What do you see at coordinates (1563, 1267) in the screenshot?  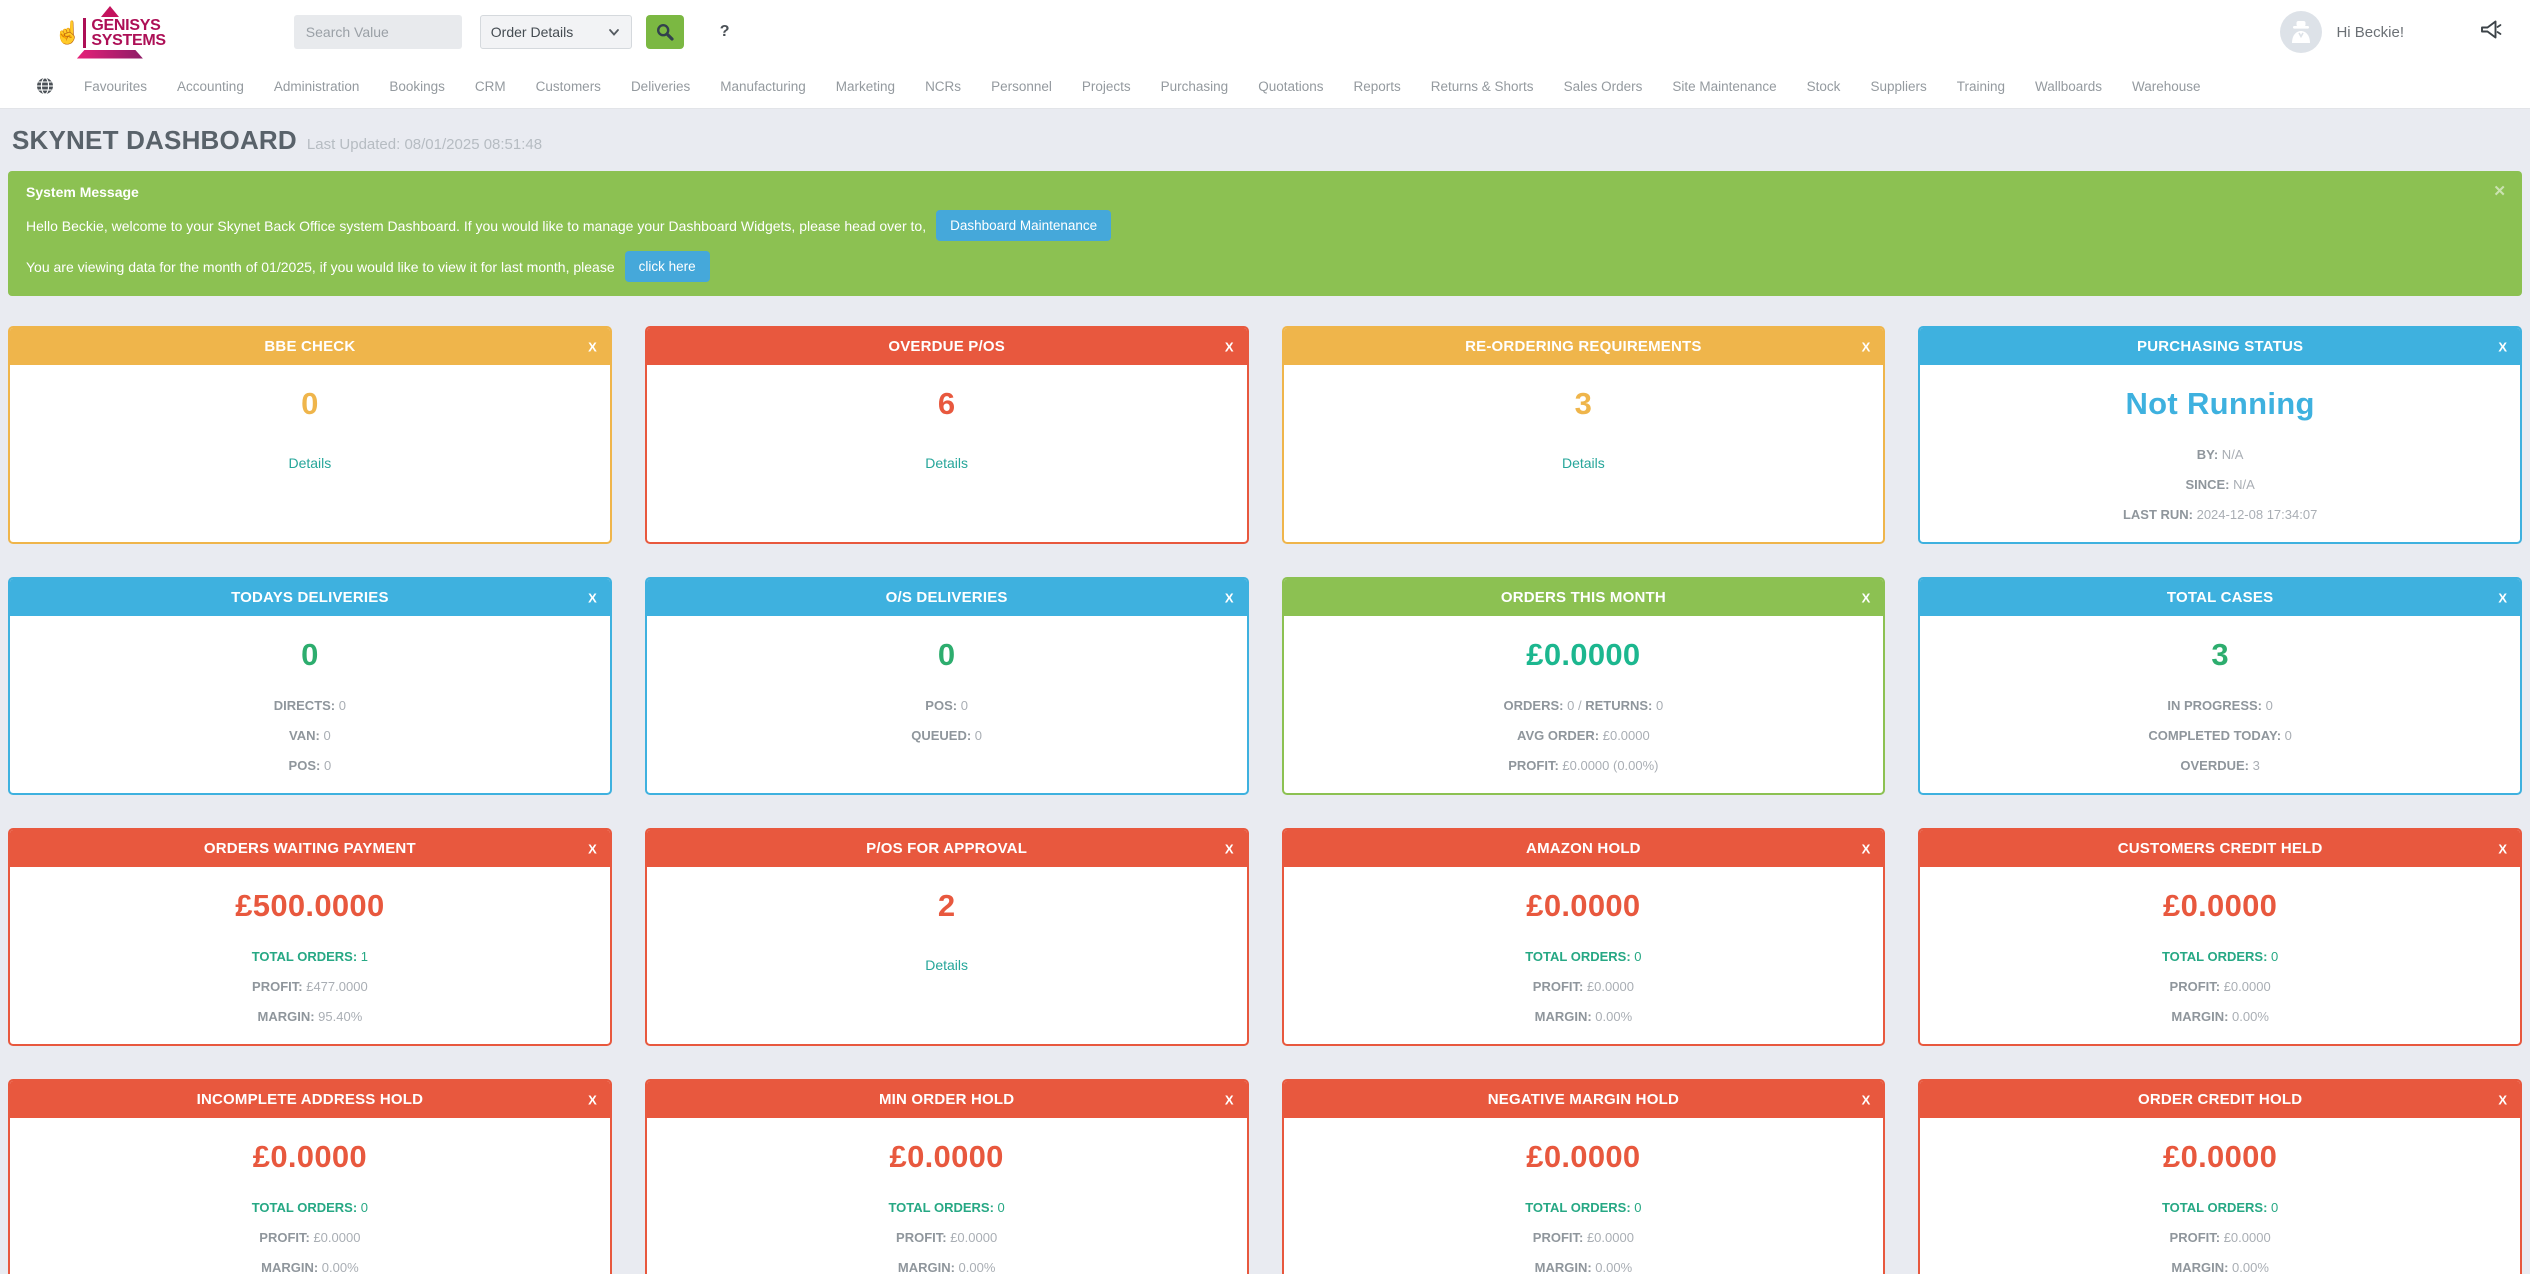 I see `stat-label: MARGIN:` at bounding box center [1563, 1267].